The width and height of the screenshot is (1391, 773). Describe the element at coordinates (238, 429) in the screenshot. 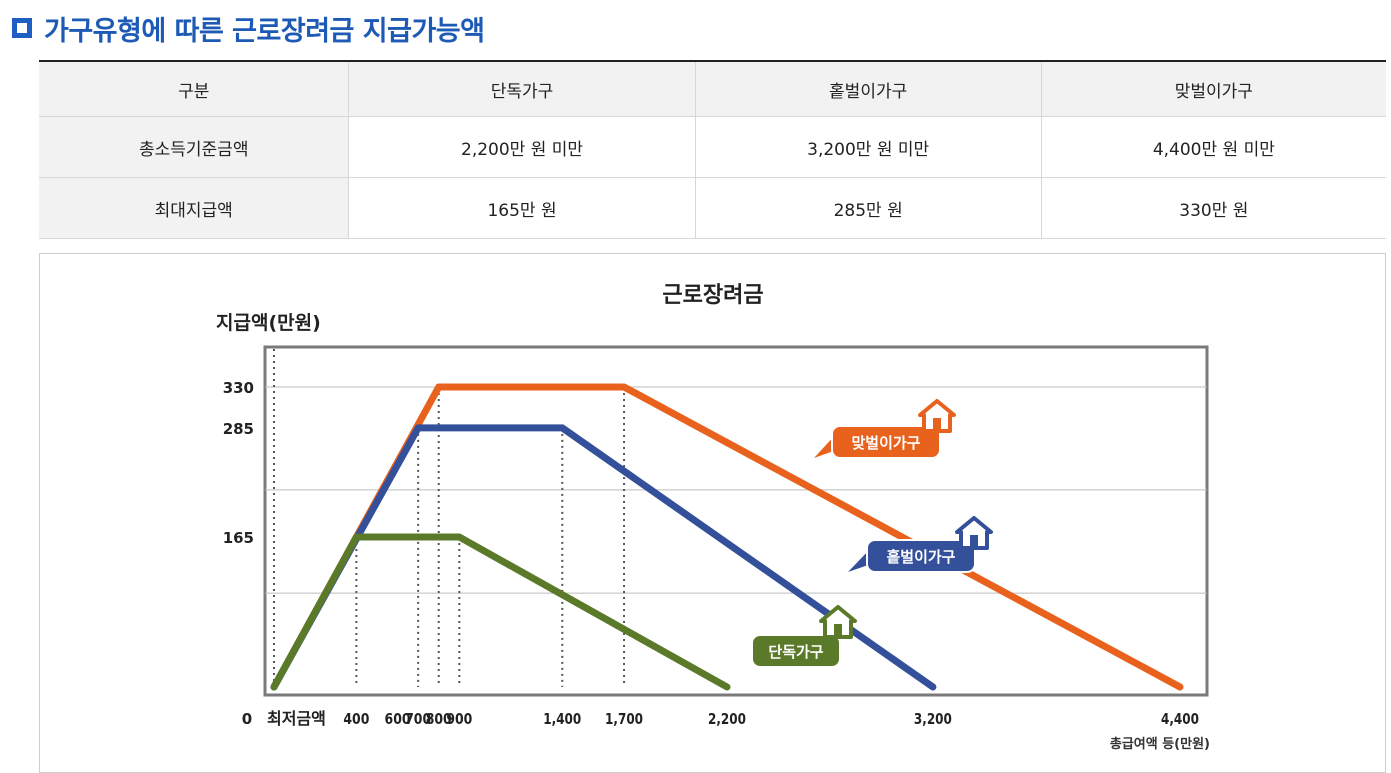

I see `y-tick-label: 285` at that location.